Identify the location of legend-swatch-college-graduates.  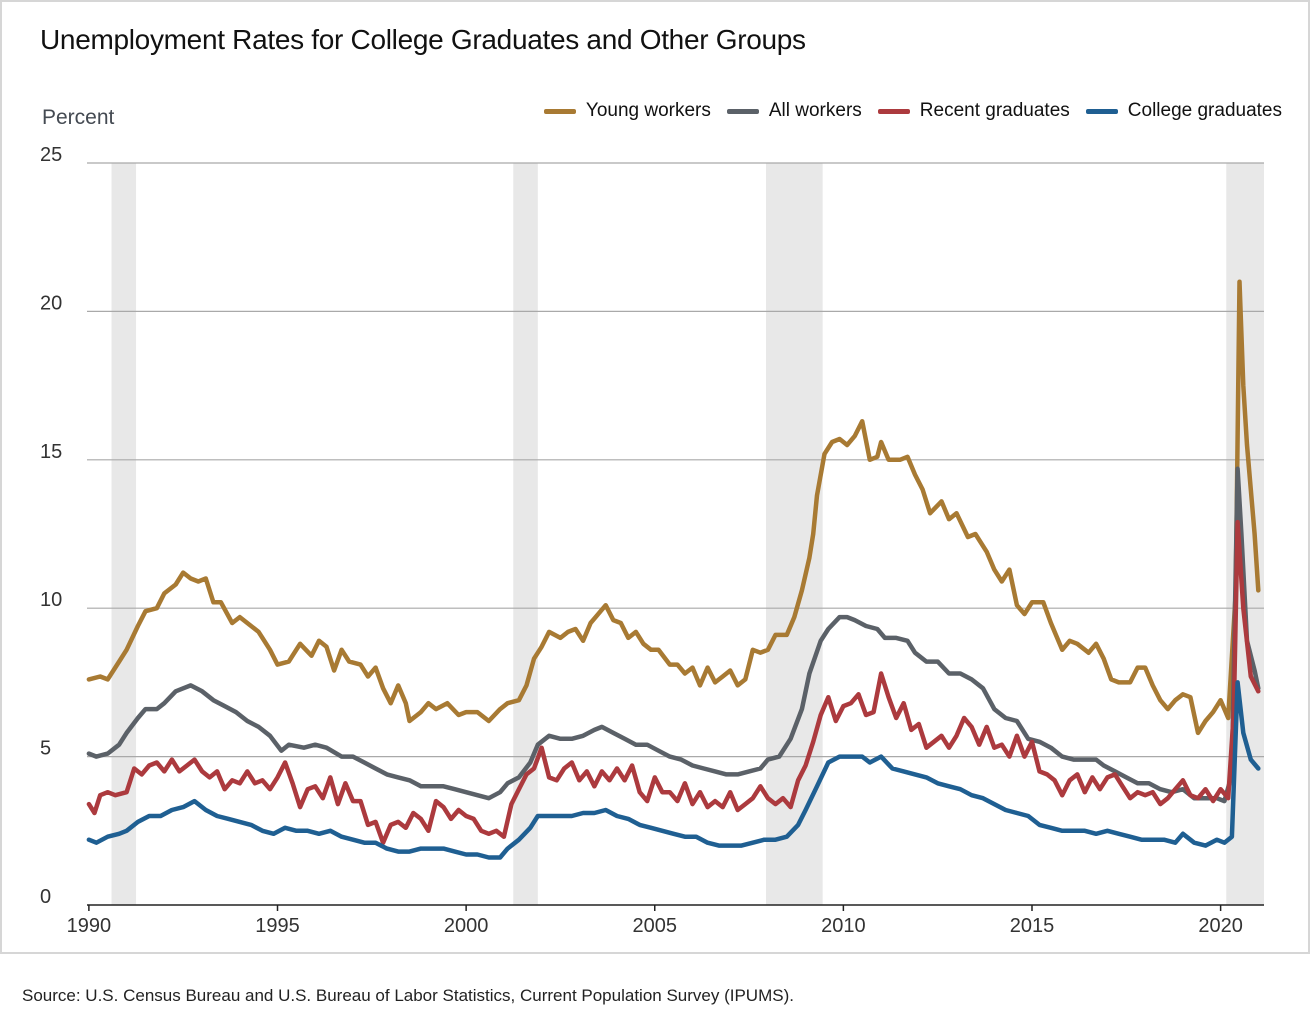
(1101, 111).